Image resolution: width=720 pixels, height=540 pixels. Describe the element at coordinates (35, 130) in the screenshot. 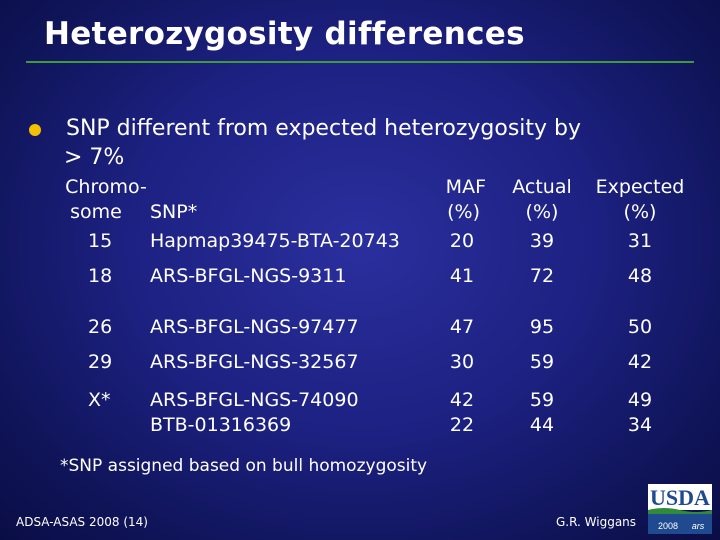

I see `bullet-icon` at that location.